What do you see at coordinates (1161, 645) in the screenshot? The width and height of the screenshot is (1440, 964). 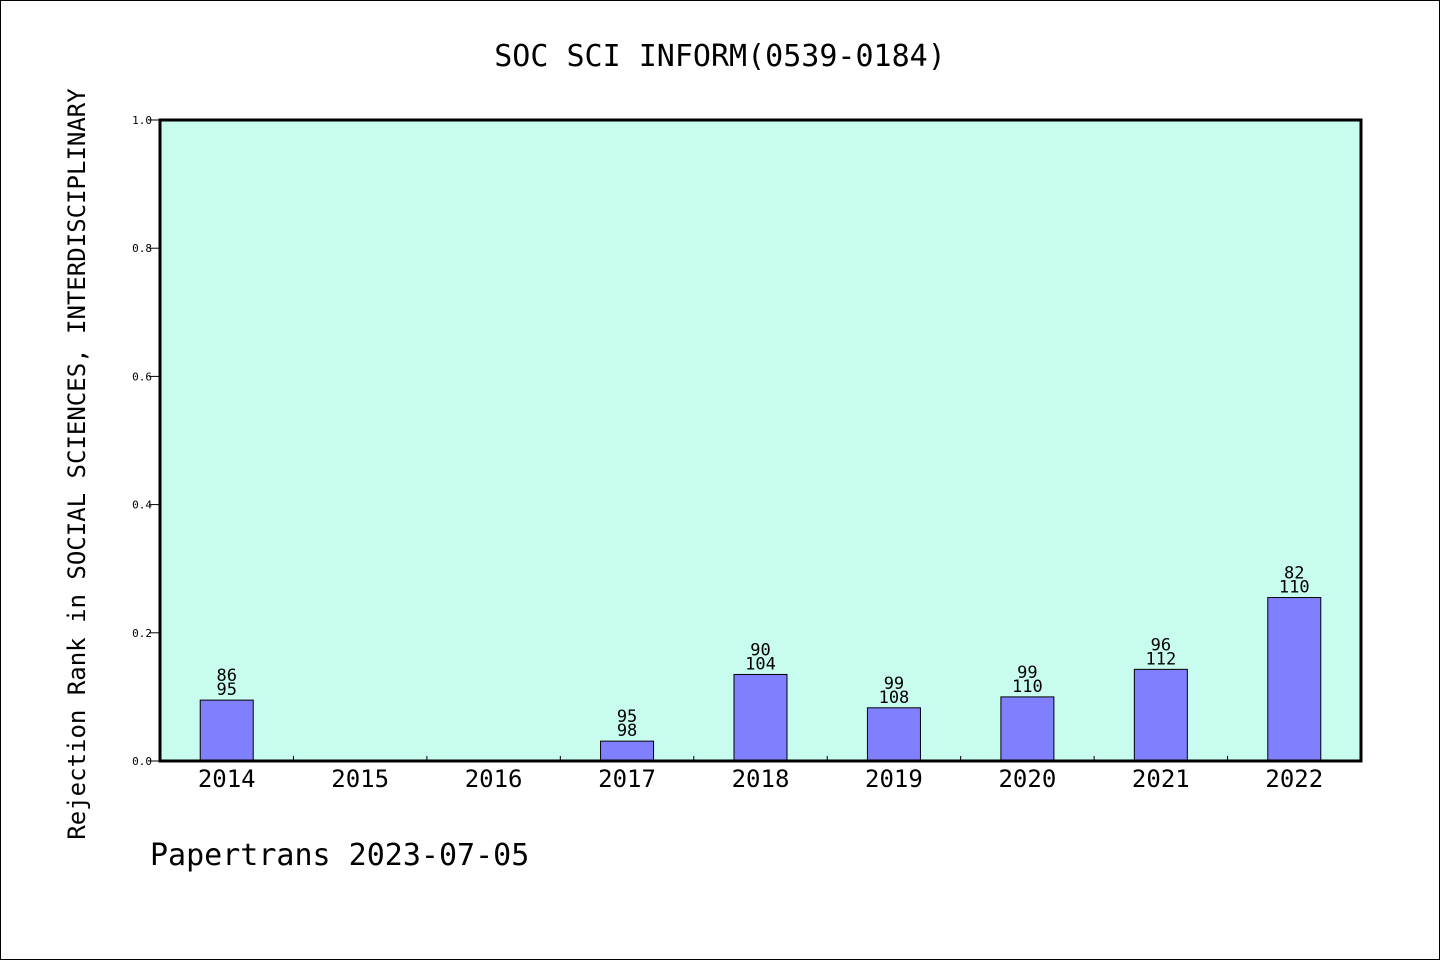 I see `bar-label-top: 96` at bounding box center [1161, 645].